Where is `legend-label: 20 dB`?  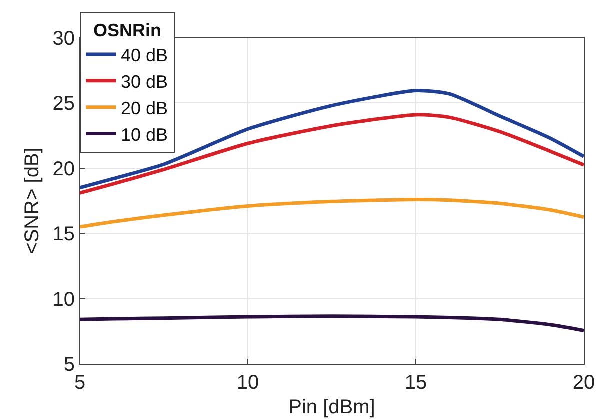 legend-label: 20 dB is located at coordinates (144, 108).